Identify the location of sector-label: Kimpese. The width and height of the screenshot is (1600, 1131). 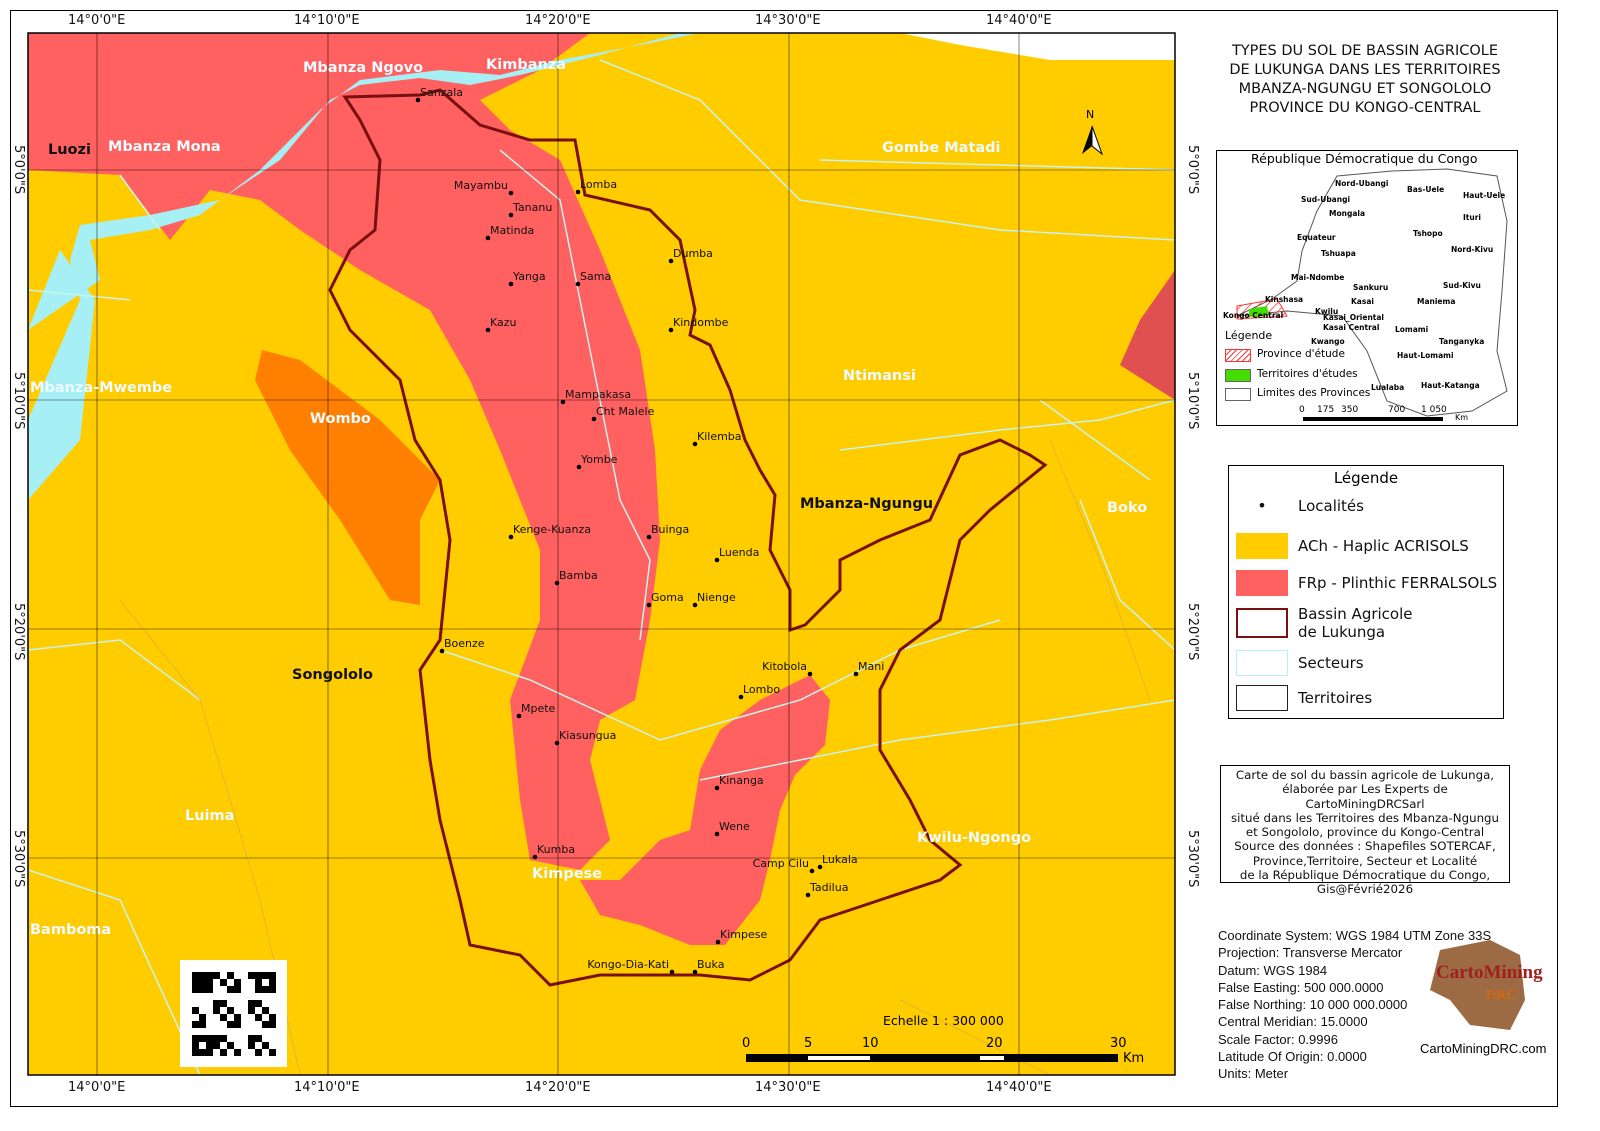
(567, 874).